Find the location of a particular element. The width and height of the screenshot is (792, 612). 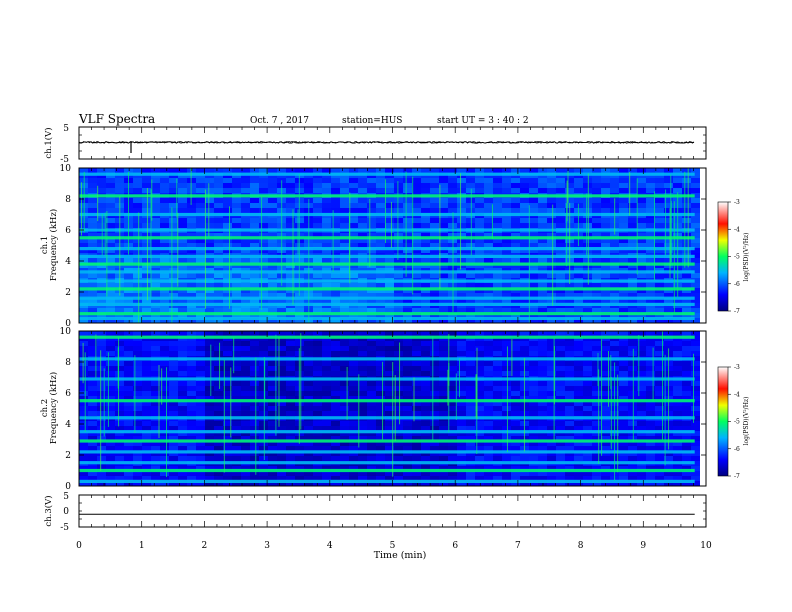

figure-title: VLF Spectra is located at coordinates (116, 119).